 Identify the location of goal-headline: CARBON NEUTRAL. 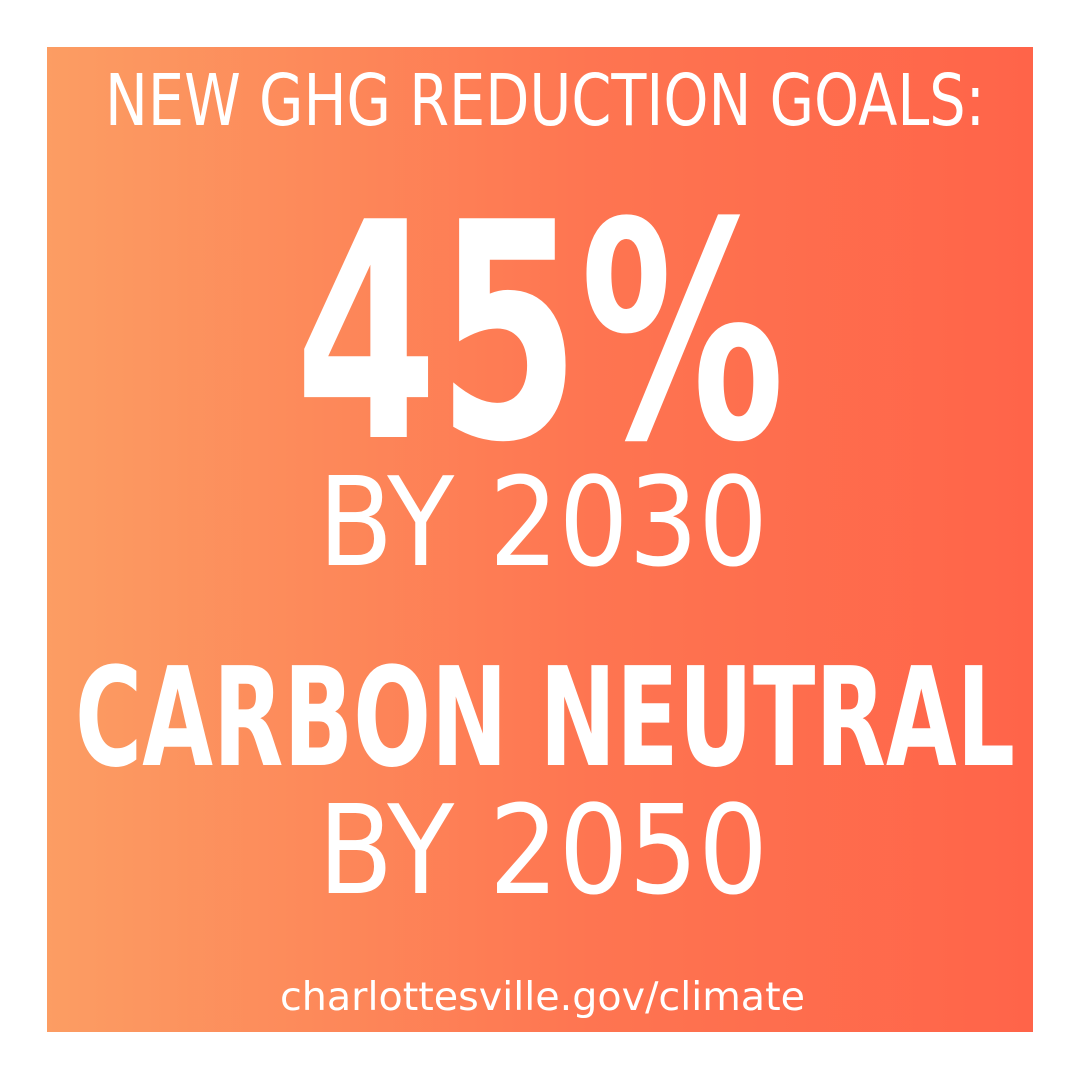
(545, 718).